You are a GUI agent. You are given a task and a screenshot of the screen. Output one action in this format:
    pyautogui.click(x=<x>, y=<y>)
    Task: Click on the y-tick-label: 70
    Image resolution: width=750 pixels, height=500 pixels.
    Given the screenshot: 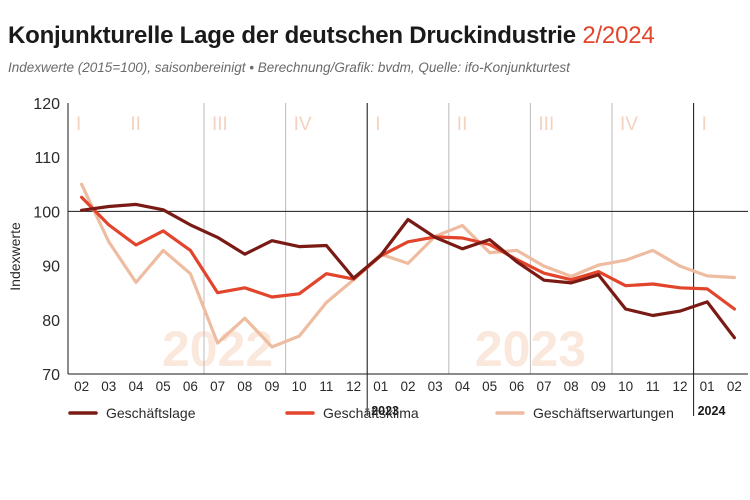 What is the action you would take?
    pyautogui.click(x=51, y=375)
    